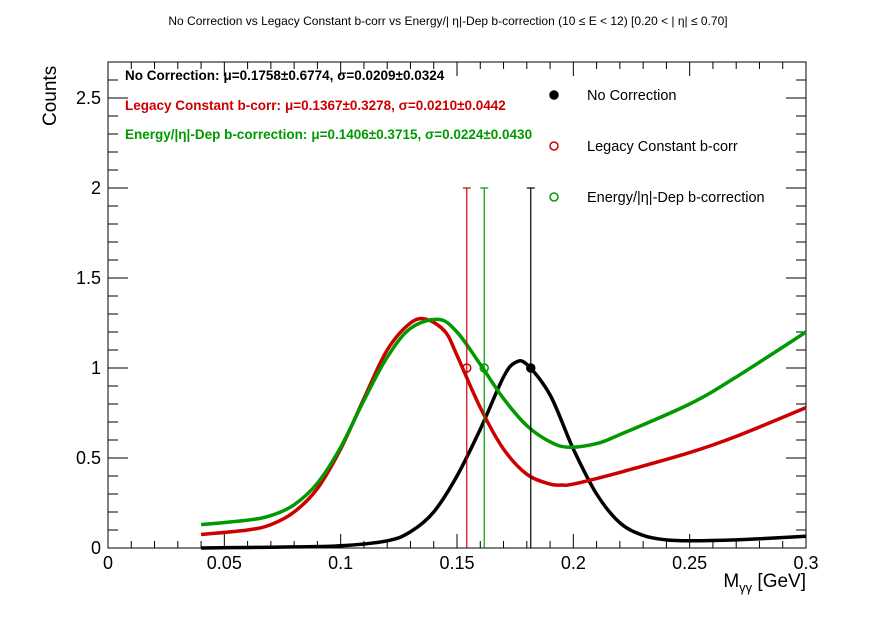  What do you see at coordinates (340, 563) in the screenshot?
I see `x-tick-label: 0.1` at bounding box center [340, 563].